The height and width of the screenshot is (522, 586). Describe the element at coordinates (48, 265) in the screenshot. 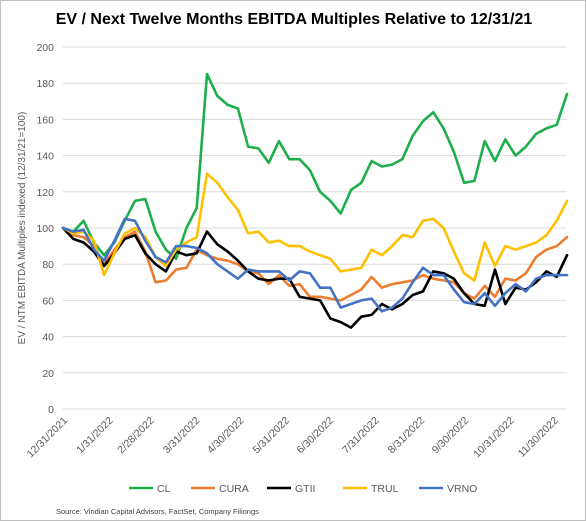

I see `y-tick-label: 80` at that location.